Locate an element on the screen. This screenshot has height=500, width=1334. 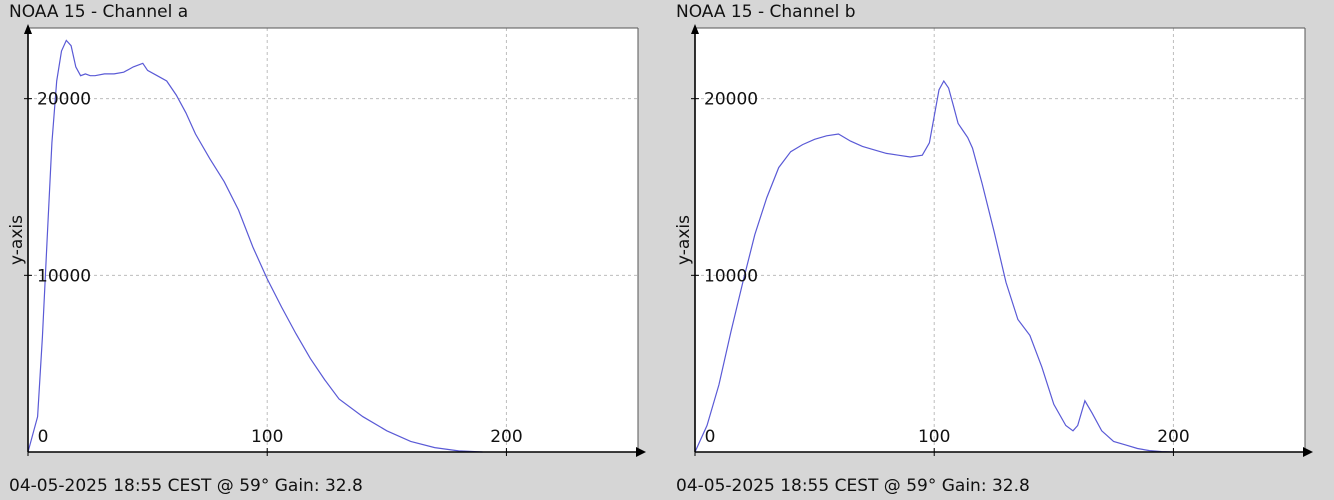
chart-title: NOAA 15 - Channel b is located at coordinates (766, 12).